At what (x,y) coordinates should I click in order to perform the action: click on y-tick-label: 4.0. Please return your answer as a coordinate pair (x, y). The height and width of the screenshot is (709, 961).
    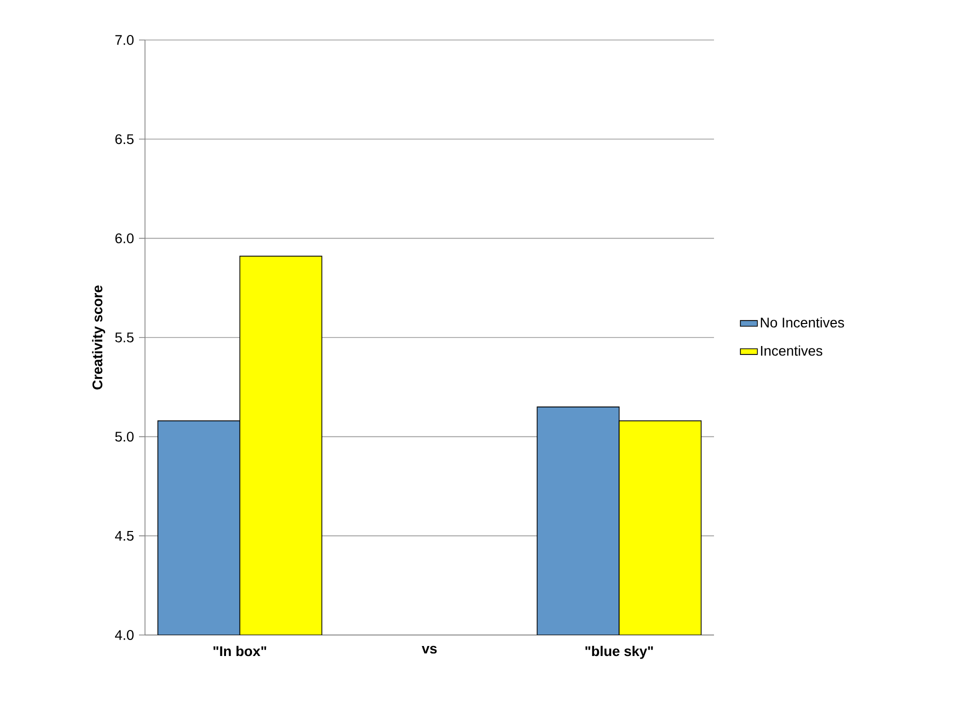
    Looking at the image, I should click on (124, 635).